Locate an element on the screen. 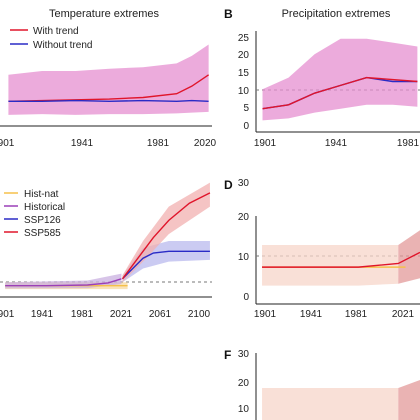 This screenshot has height=420, width=420. panel-b-y-tick: 25 is located at coordinates (244, 38).